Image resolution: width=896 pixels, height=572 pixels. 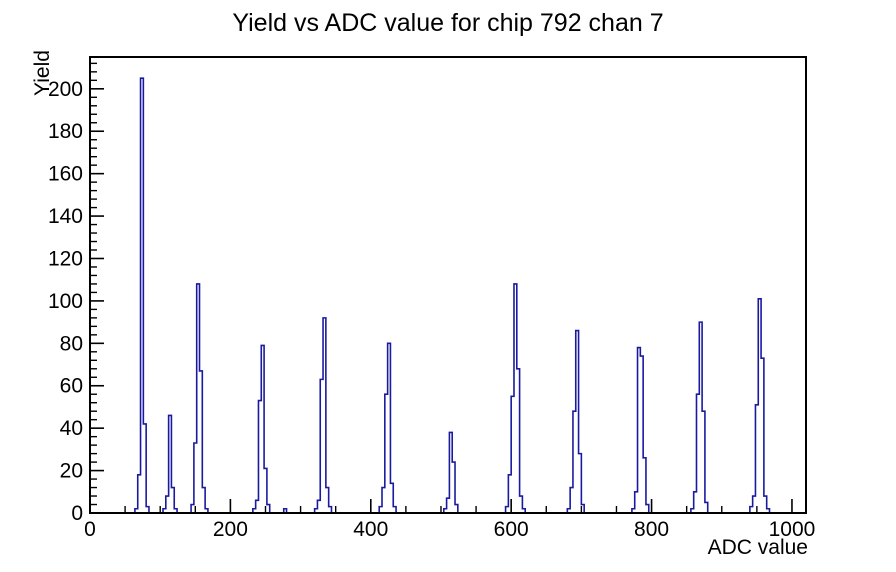 I want to click on y-tick-label: 60, so click(x=71, y=386).